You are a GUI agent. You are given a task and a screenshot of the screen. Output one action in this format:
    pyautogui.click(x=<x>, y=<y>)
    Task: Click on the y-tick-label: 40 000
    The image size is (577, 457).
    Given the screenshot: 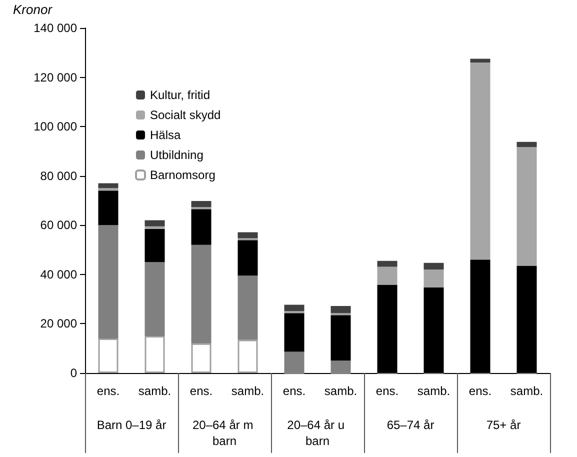 What is the action you would take?
    pyautogui.click(x=59, y=274)
    